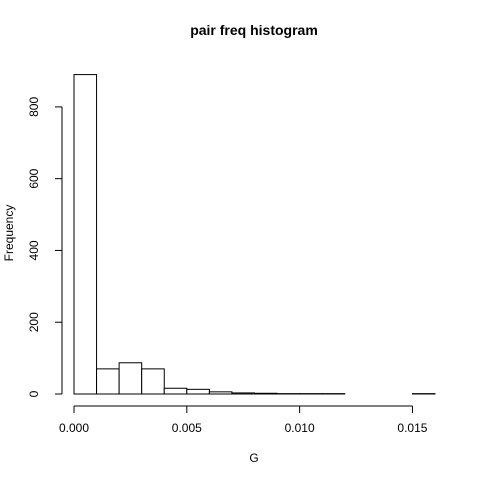 The width and height of the screenshot is (480, 480). Describe the element at coordinates (34, 107) in the screenshot. I see `y-tick-label: 800` at that location.